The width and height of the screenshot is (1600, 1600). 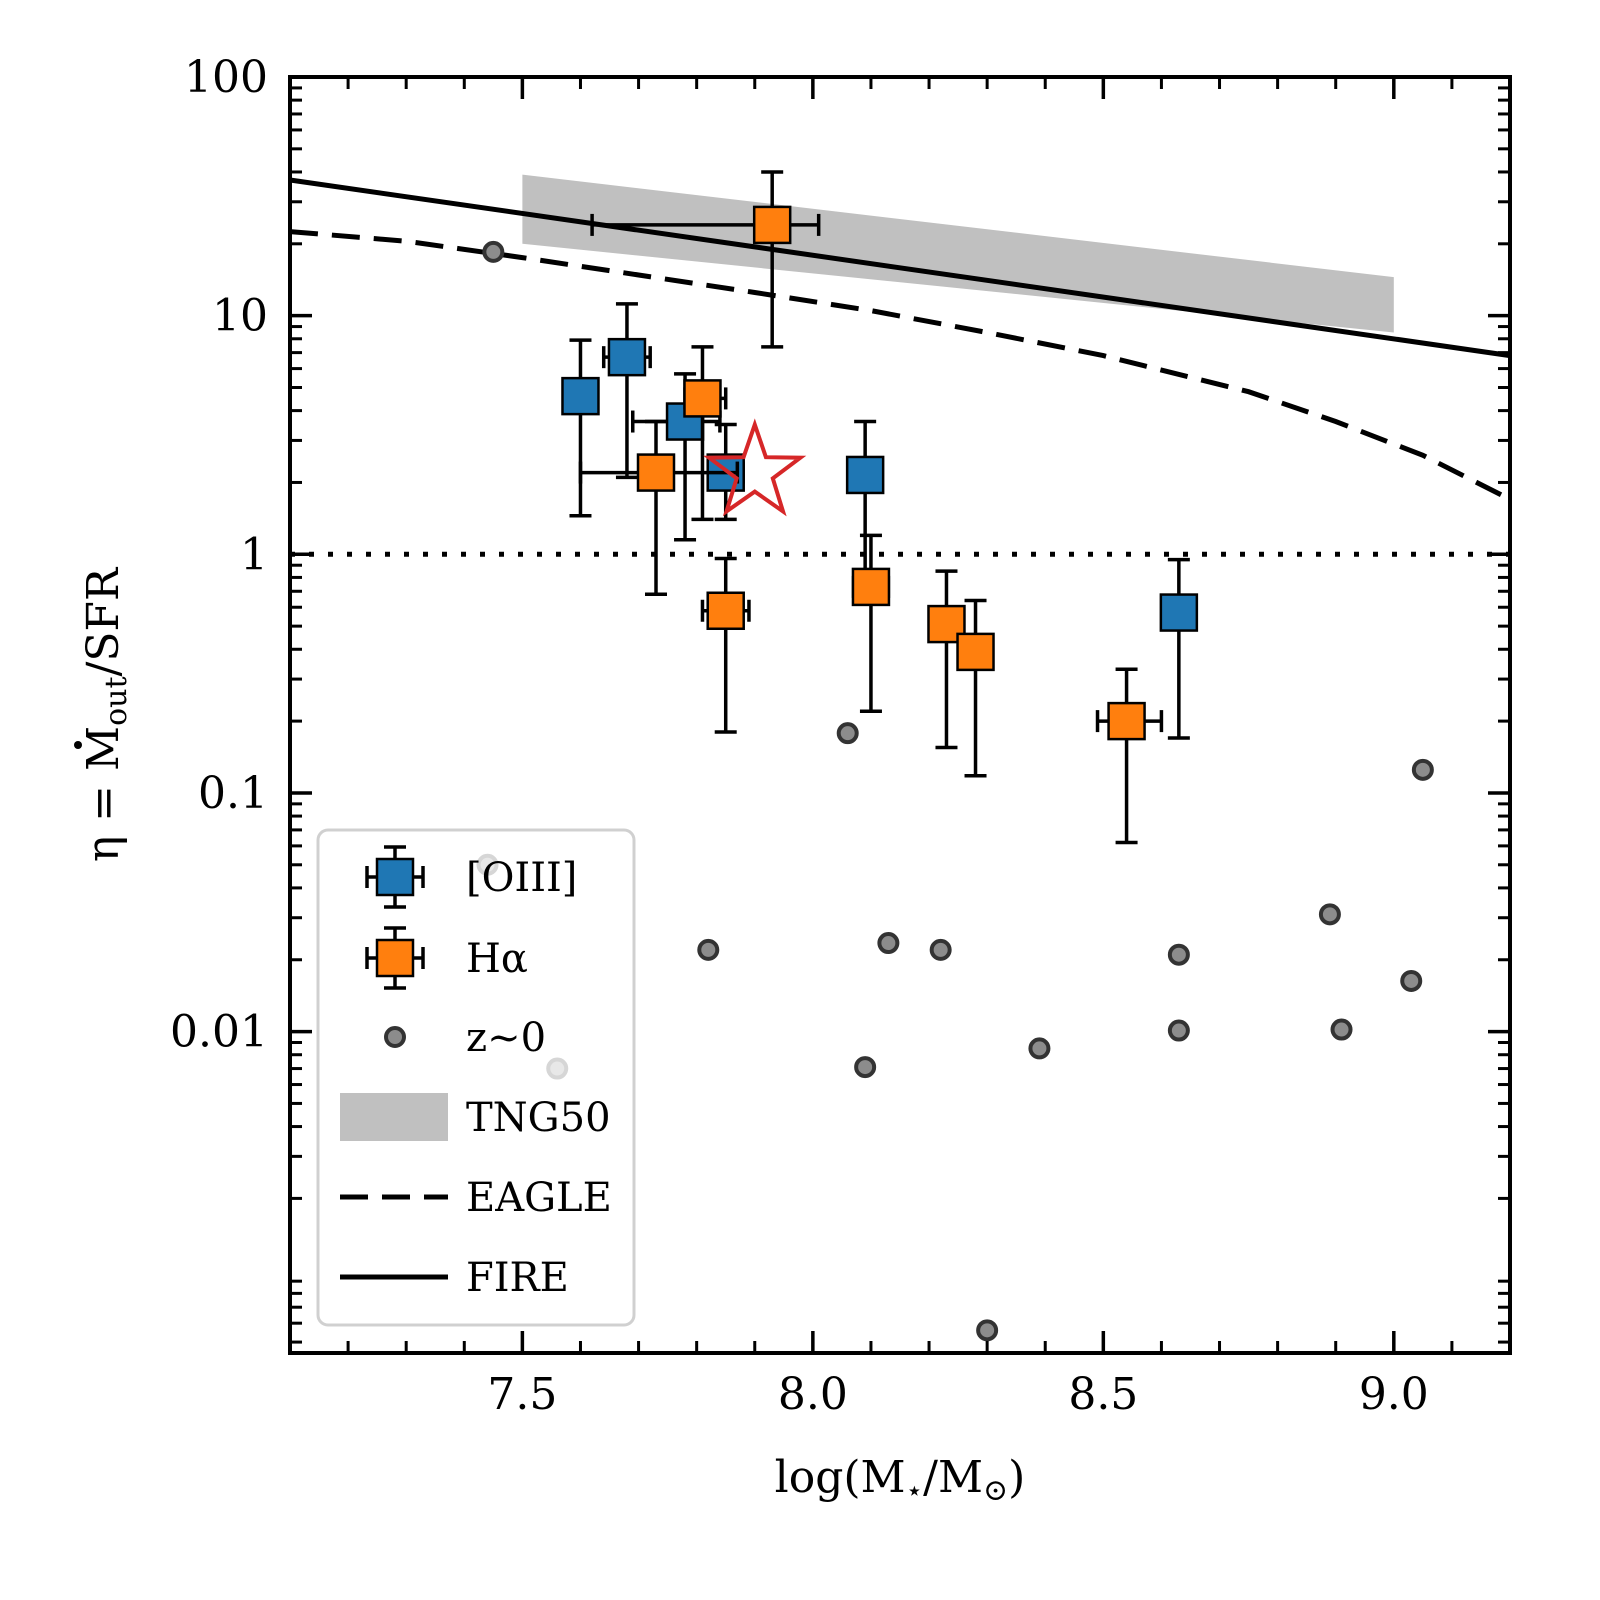 I want to click on legend-label: EAGLE, so click(x=539, y=1198).